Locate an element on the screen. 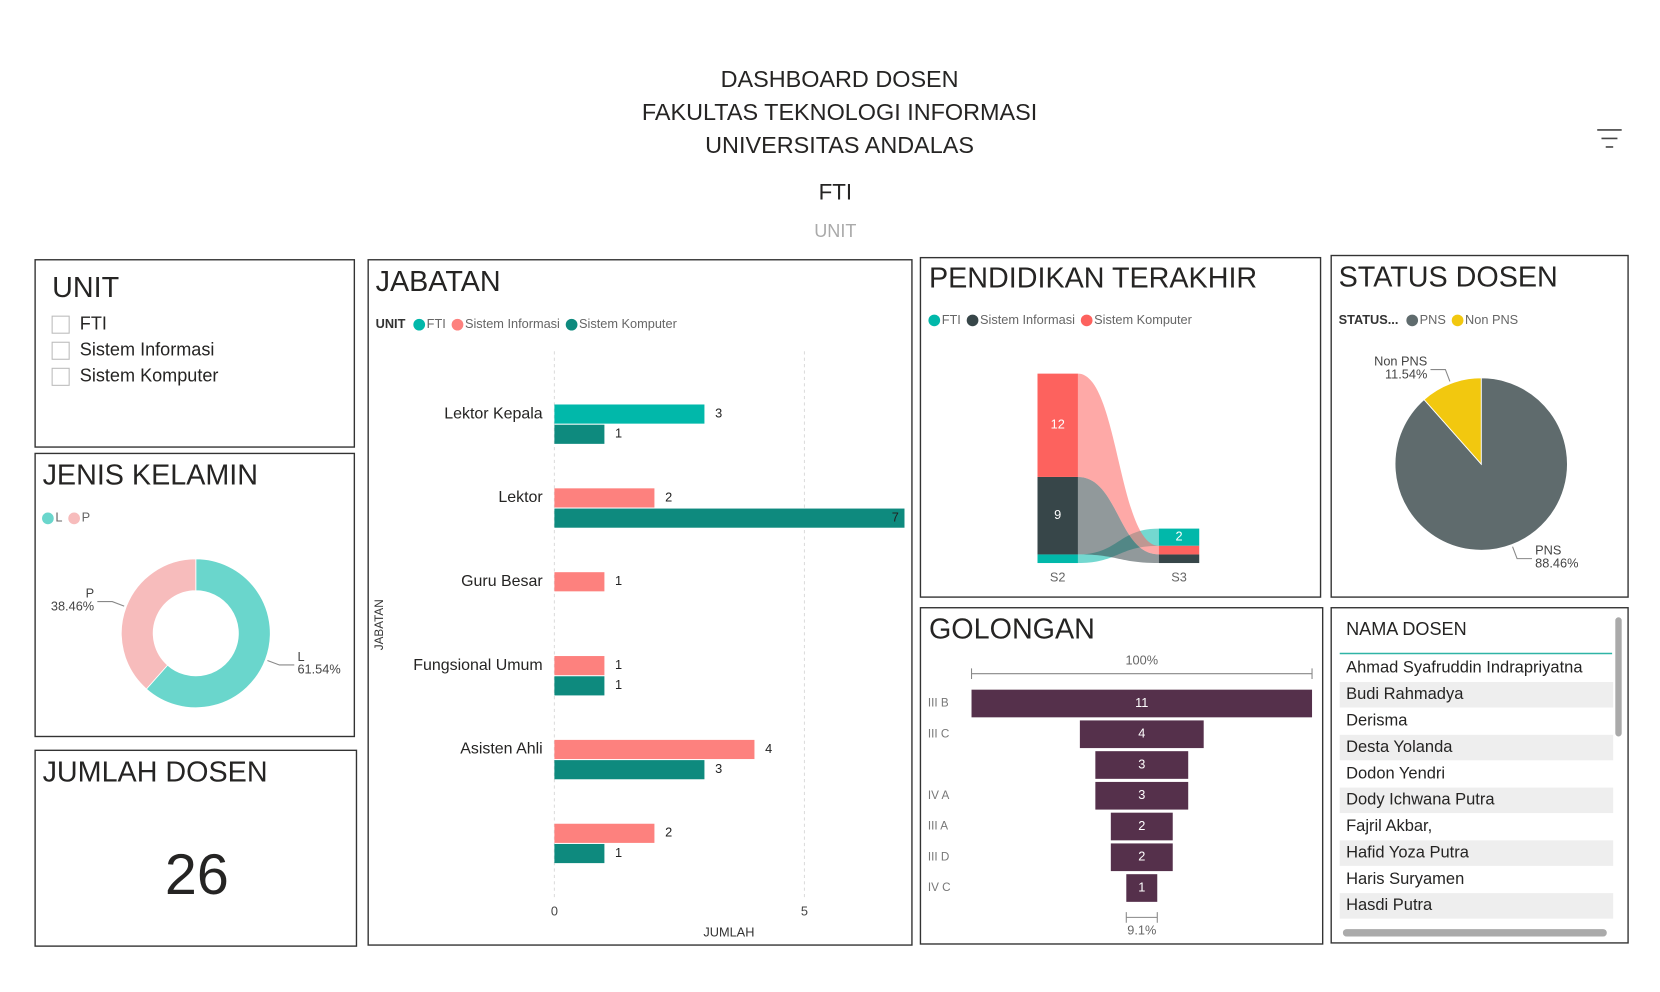 The image size is (1660, 992). conversion-label: 100% is located at coordinates (1141, 659).